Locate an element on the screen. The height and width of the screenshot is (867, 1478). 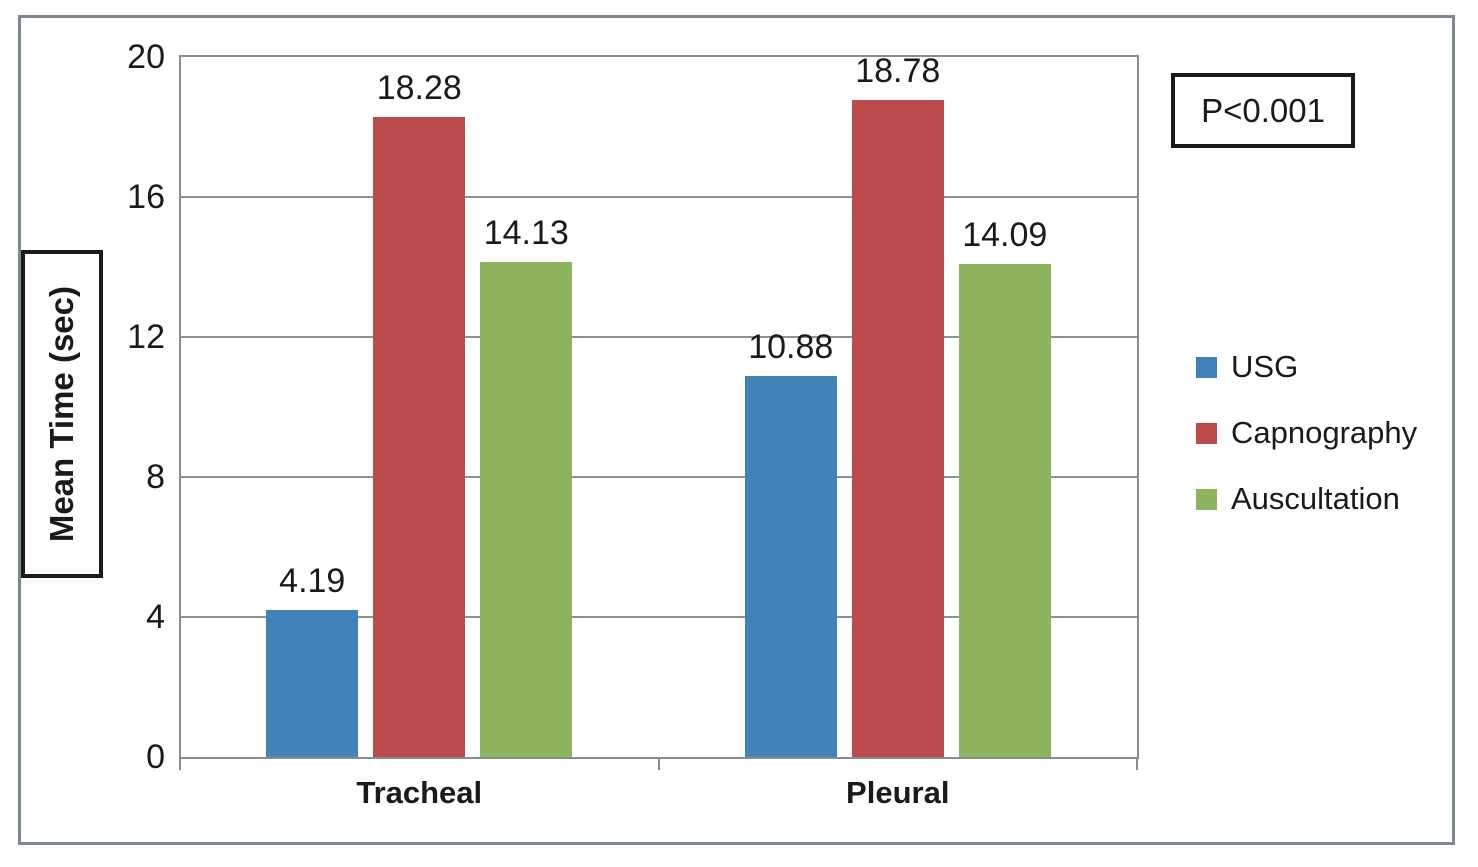
bar-value-label: 10.88 is located at coordinates (791, 347).